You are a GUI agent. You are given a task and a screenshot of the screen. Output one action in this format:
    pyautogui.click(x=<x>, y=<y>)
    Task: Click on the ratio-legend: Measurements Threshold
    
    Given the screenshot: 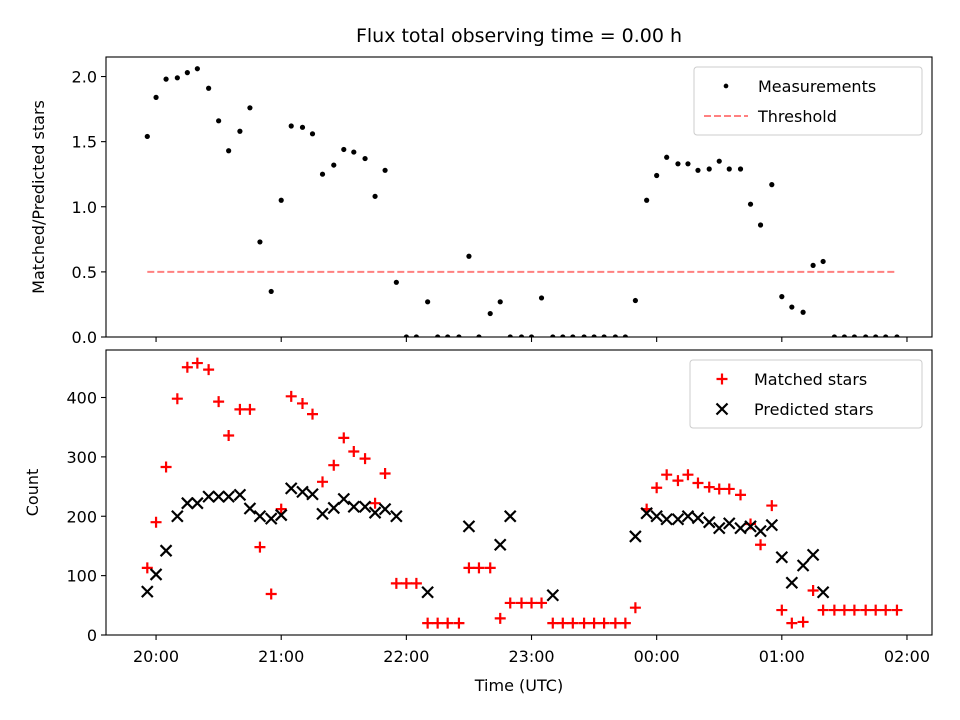 What is the action you would take?
    pyautogui.click(x=808, y=101)
    